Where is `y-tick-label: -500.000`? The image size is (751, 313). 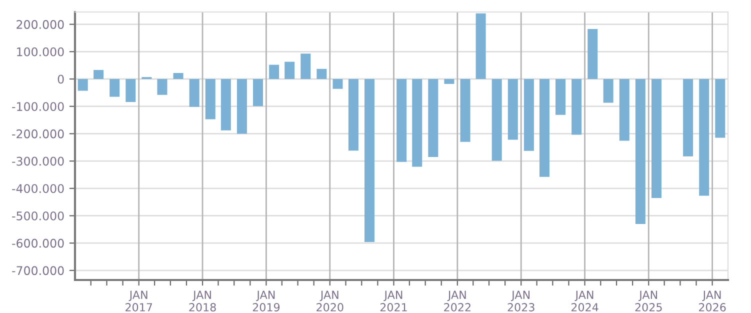
y-tick-label: -500.000 is located at coordinates (38, 215).